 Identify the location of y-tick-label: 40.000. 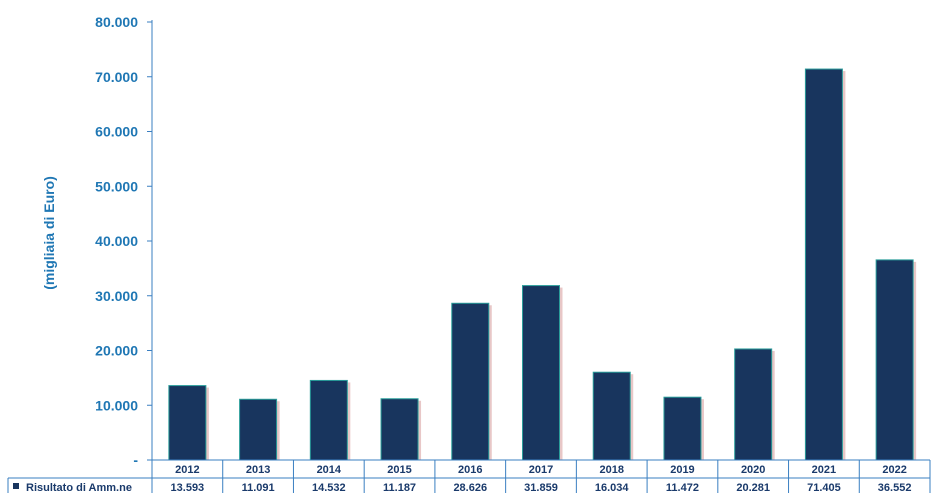
(116, 241).